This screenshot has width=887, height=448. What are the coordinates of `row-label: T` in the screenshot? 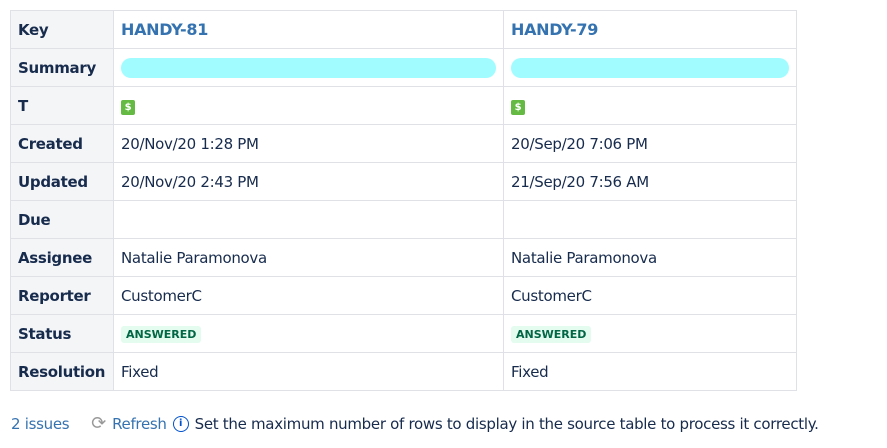 It's located at (62, 105).